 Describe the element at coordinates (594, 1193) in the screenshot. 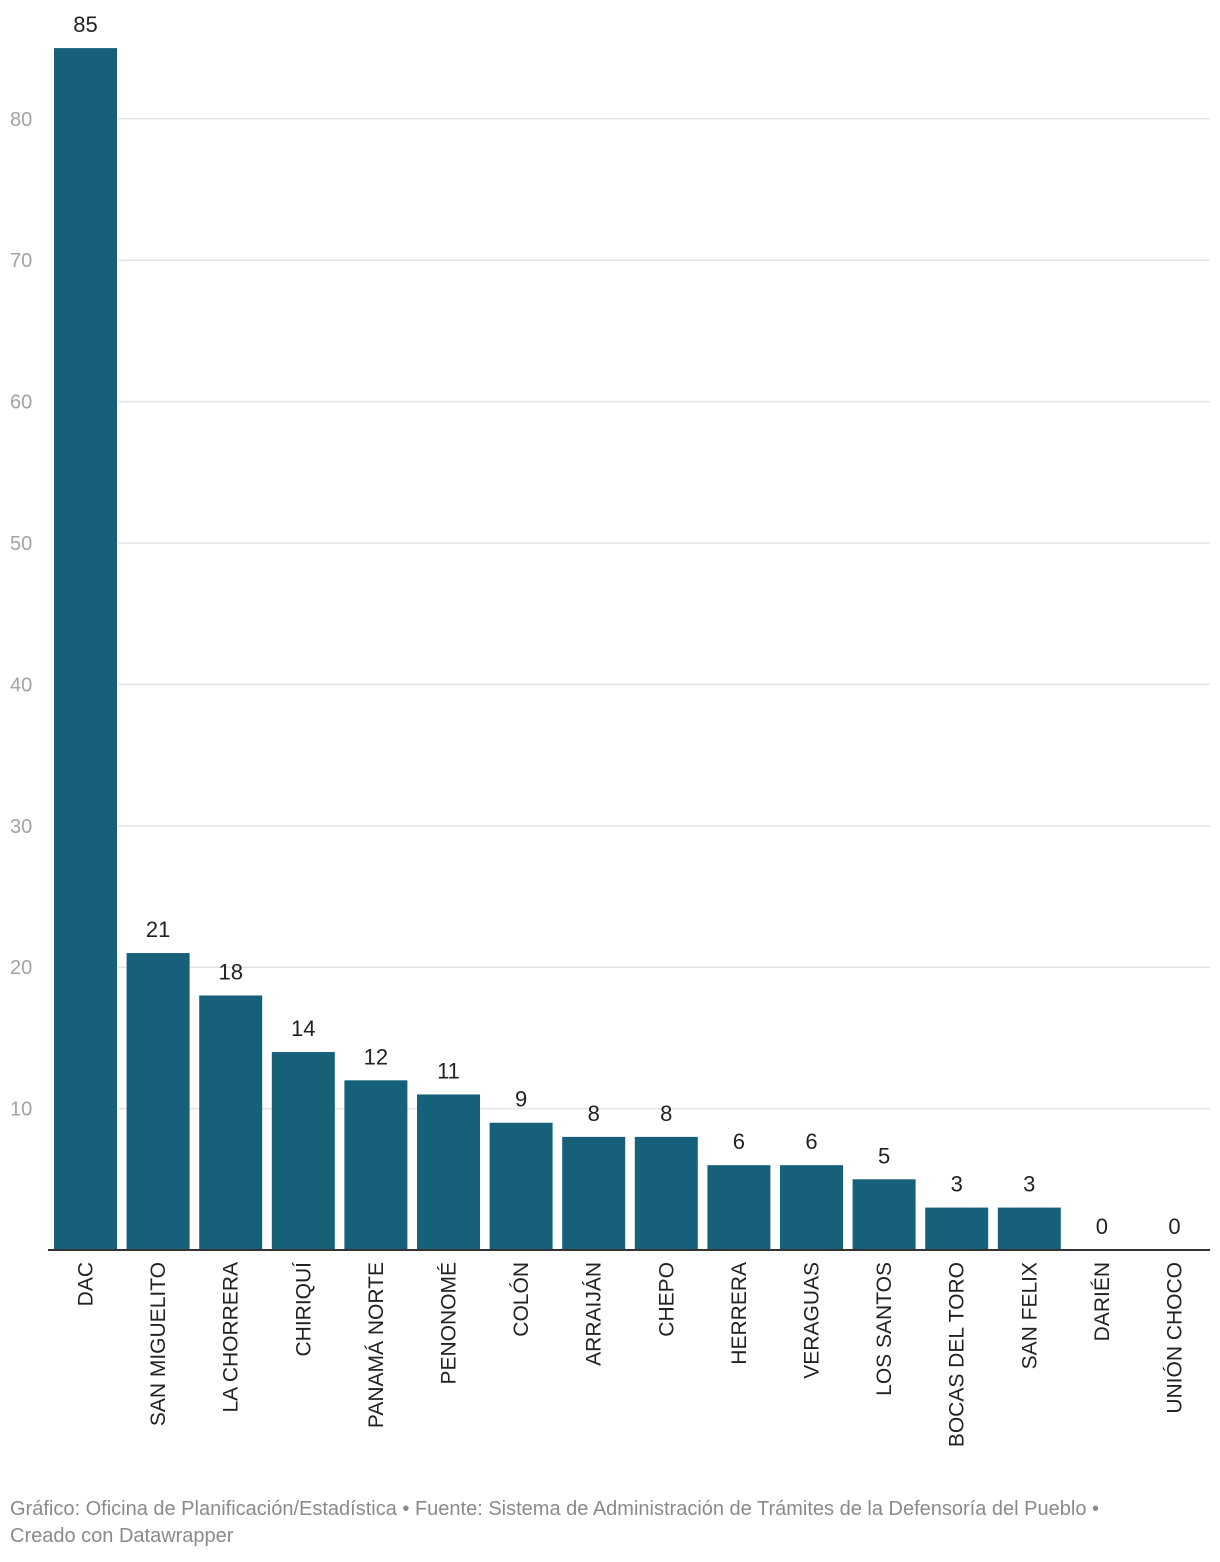

I see `bar-arraijan` at that location.